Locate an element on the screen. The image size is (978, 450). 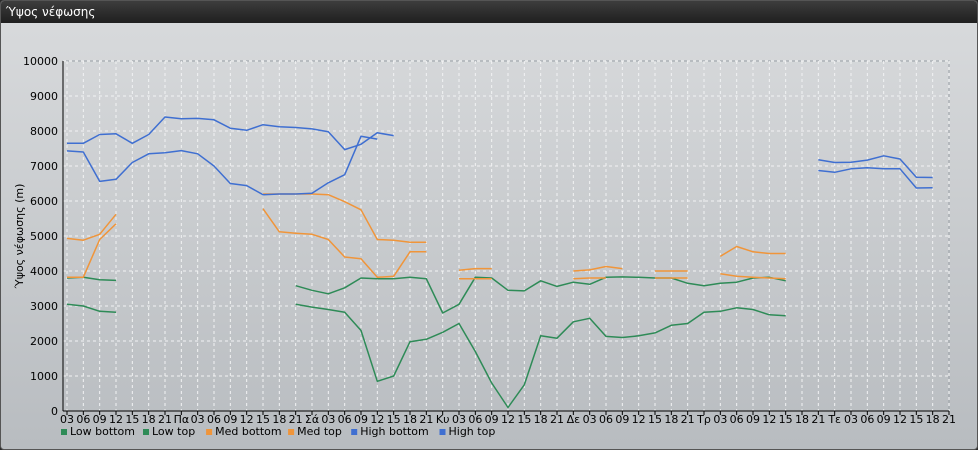
legend-label: Med top is located at coordinates (319, 431).